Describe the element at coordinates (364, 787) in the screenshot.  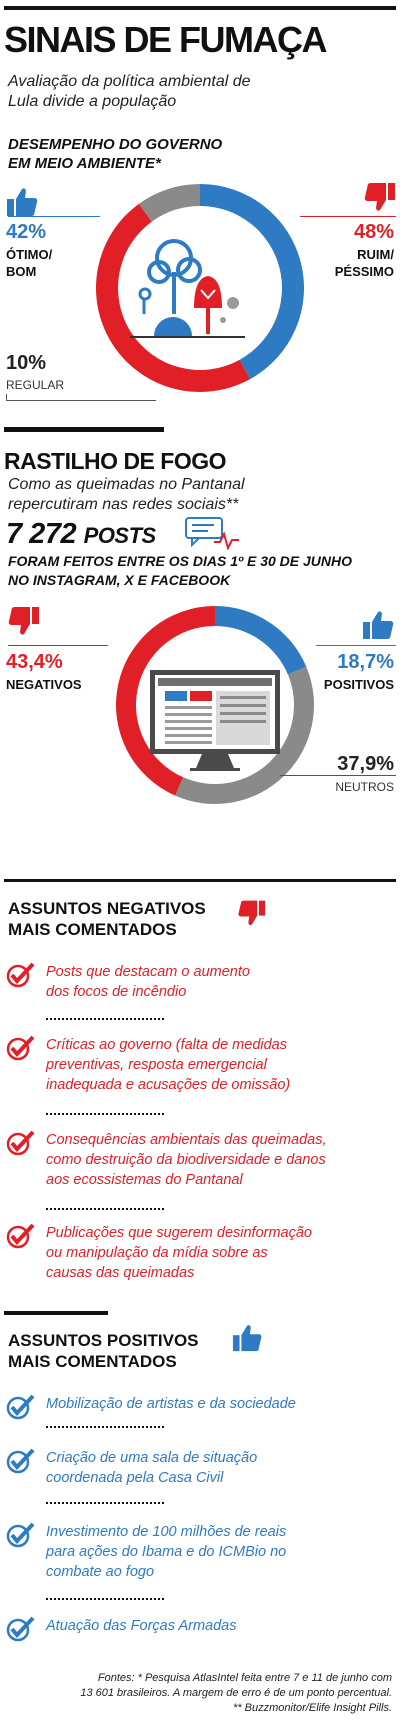
I see `neutral-label: NEUTROS` at that location.